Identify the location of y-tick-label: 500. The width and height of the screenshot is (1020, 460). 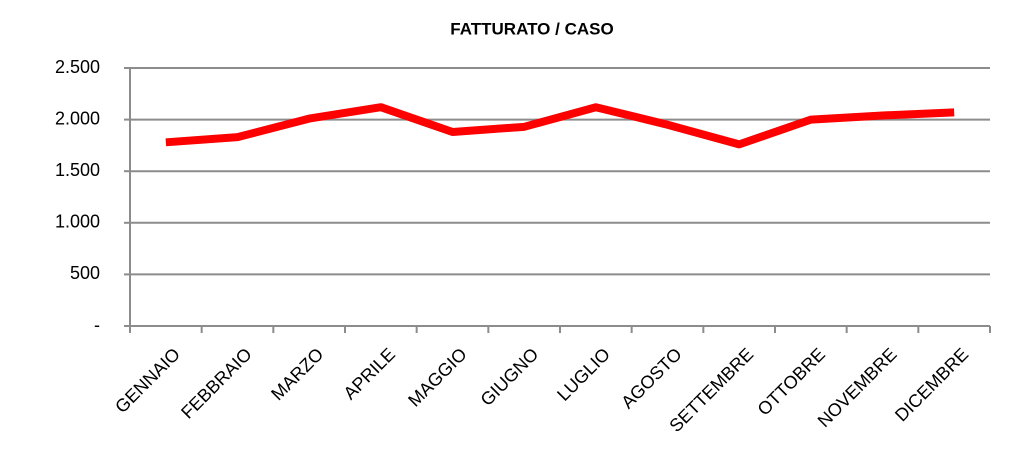
(85, 273).